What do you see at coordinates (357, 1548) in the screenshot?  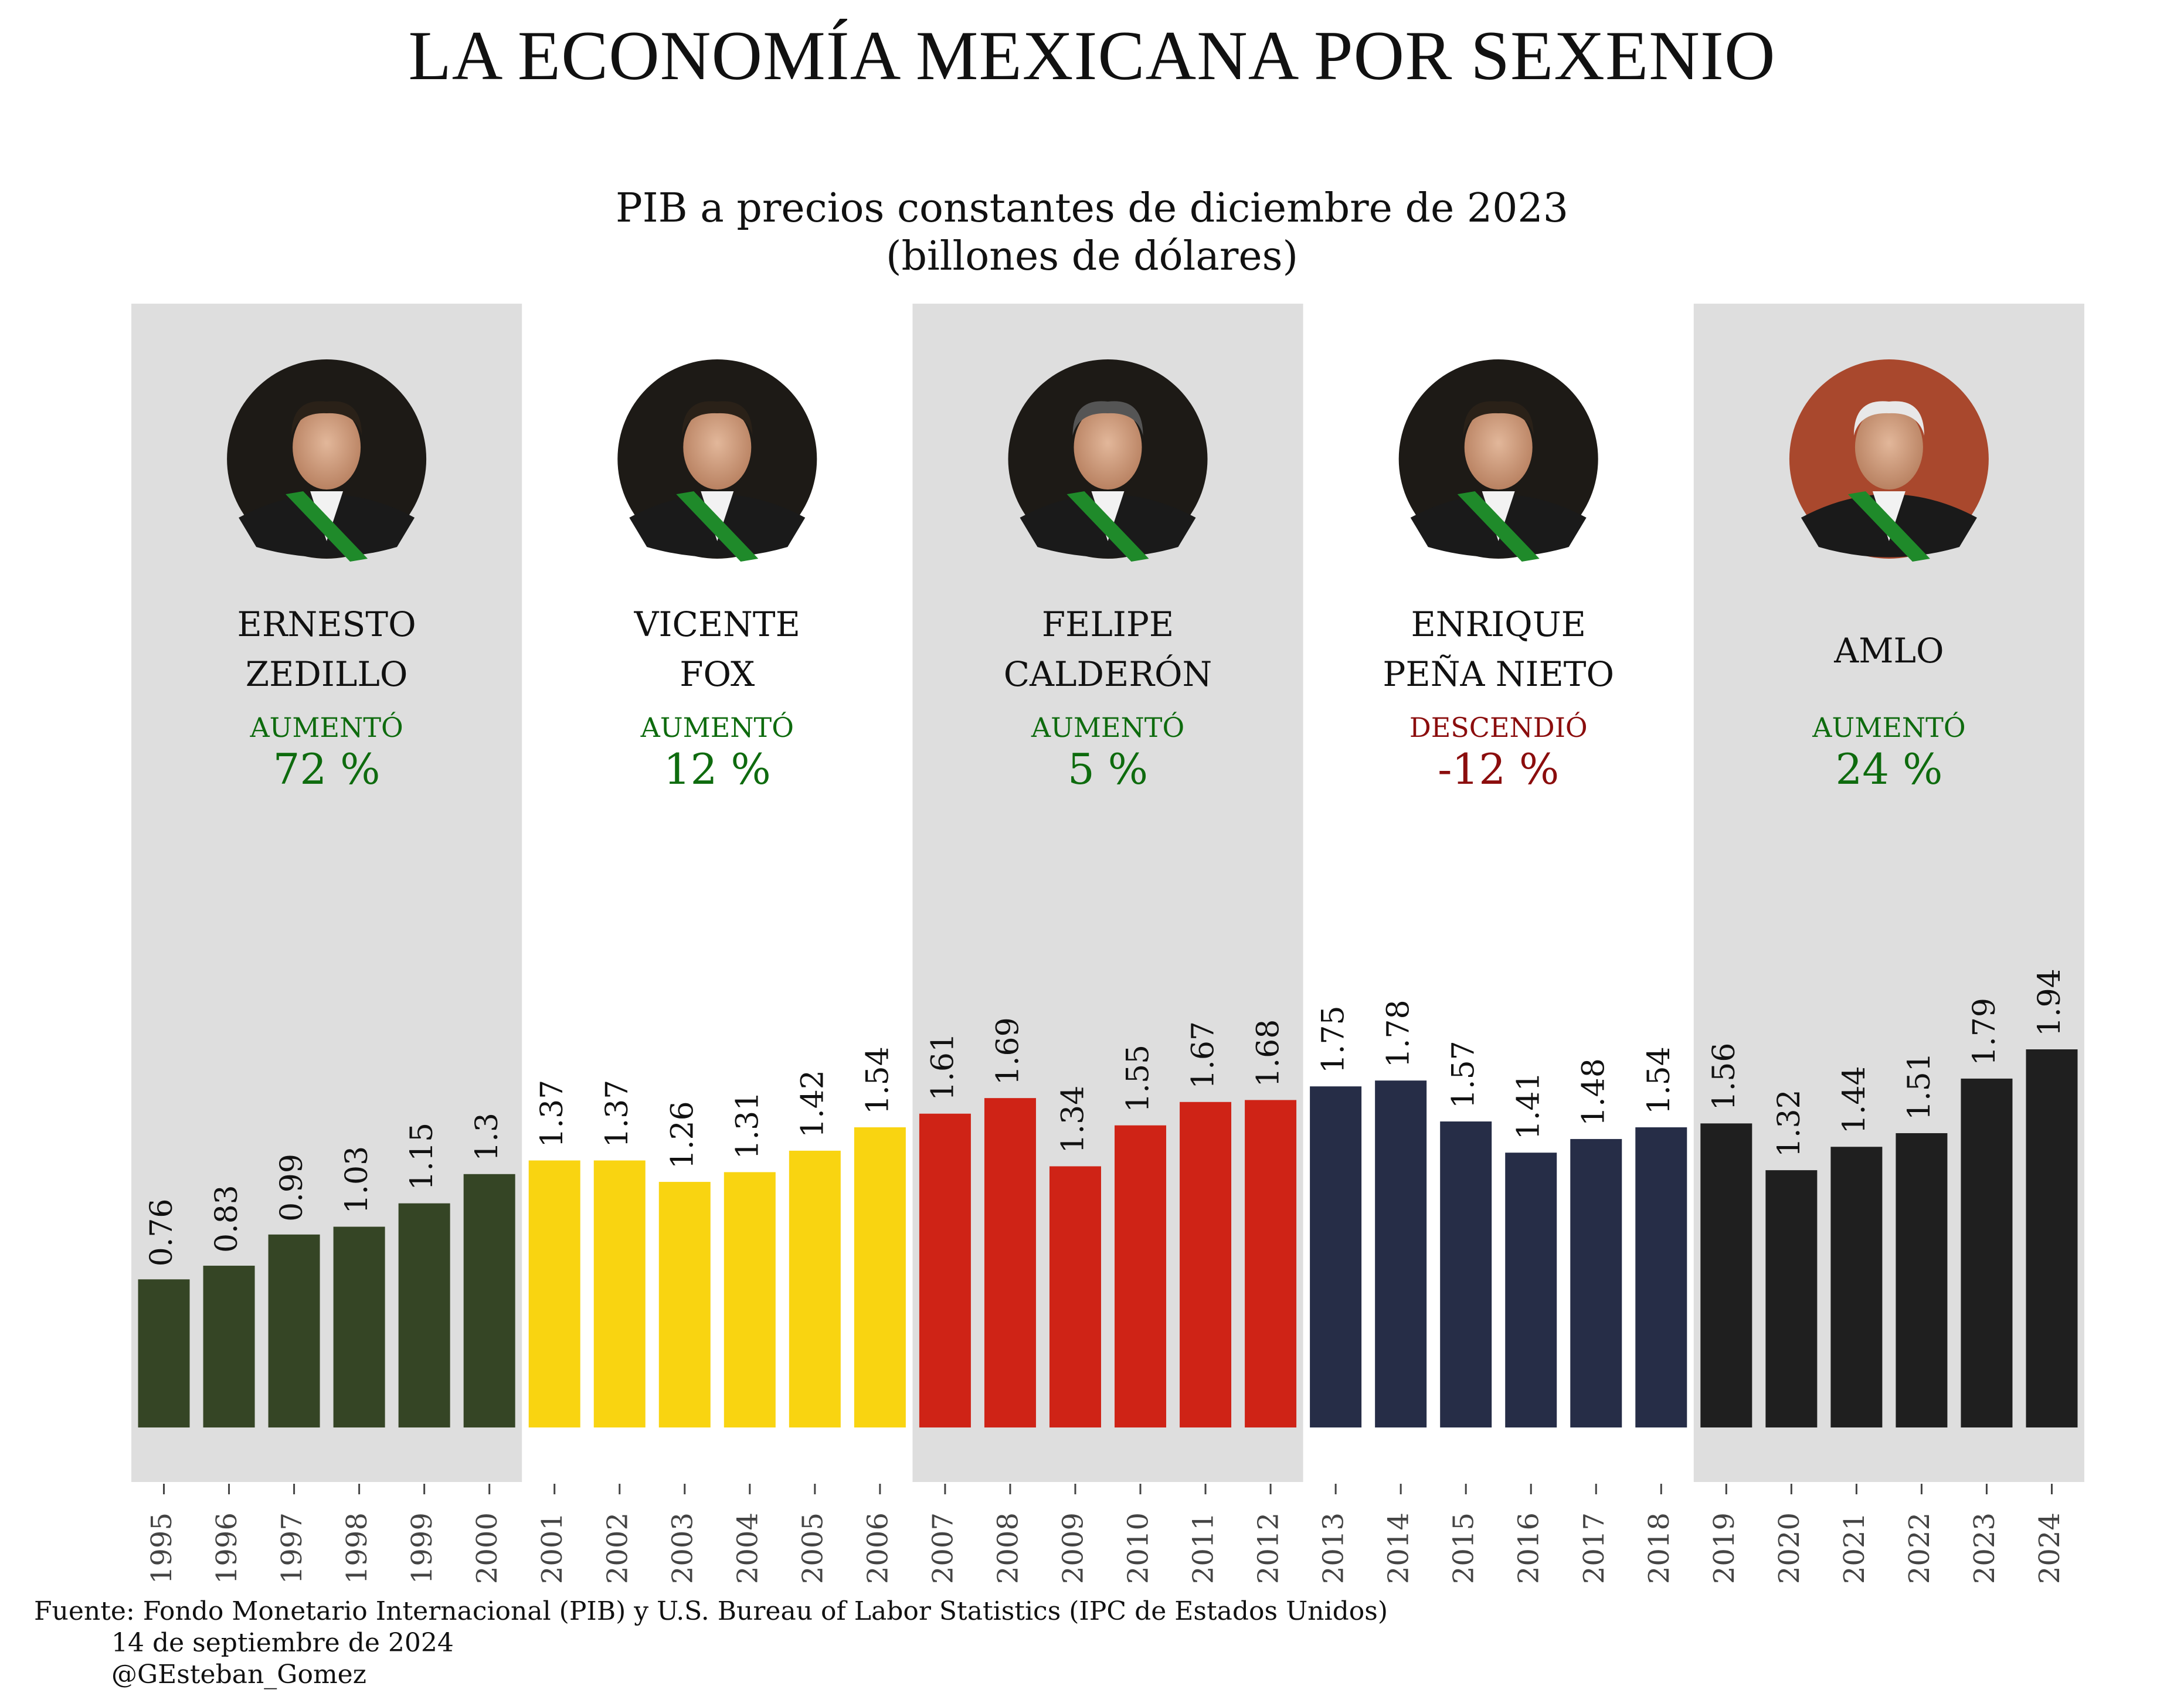 I see `x-tick-label: 1998` at bounding box center [357, 1548].